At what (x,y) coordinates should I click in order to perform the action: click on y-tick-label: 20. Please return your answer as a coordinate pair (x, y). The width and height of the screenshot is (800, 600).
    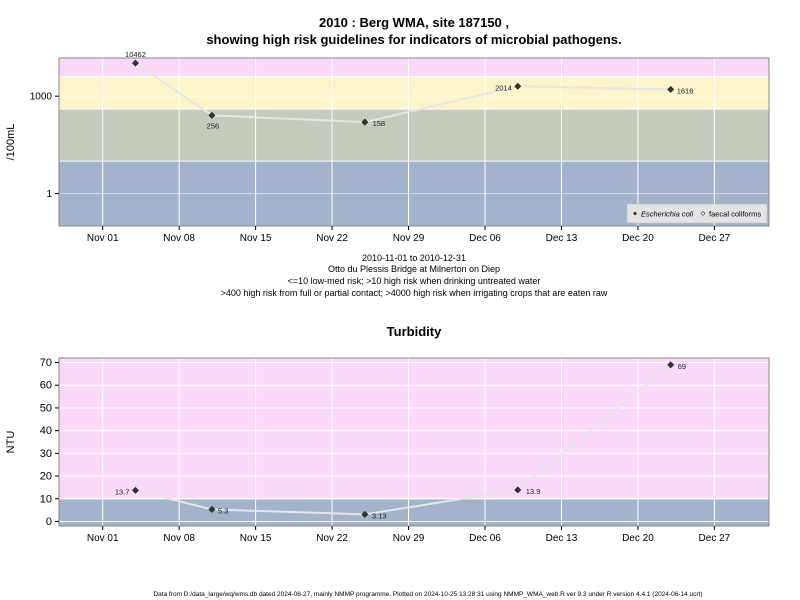
    Looking at the image, I should click on (46, 477).